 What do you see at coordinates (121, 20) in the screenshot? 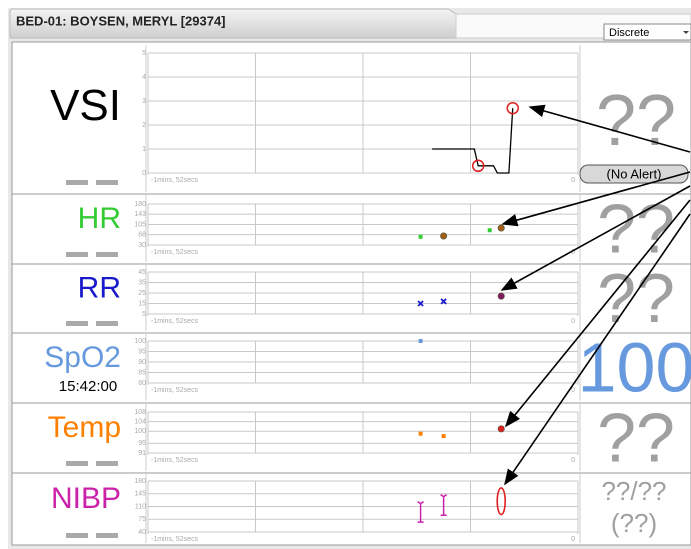
I see `header-title: BED-01: BOYSEN, MERYL [29374]` at bounding box center [121, 20].